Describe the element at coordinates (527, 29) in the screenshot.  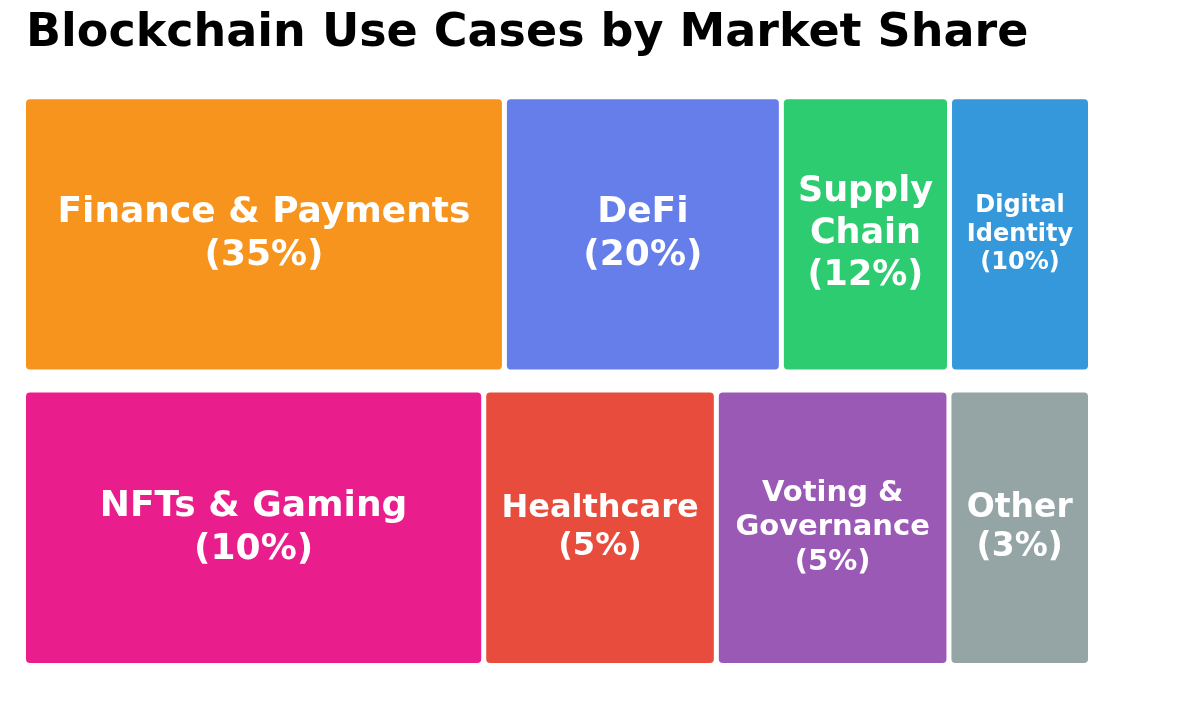
I see `text: Blockchain Use Cases by Market Share` at that location.